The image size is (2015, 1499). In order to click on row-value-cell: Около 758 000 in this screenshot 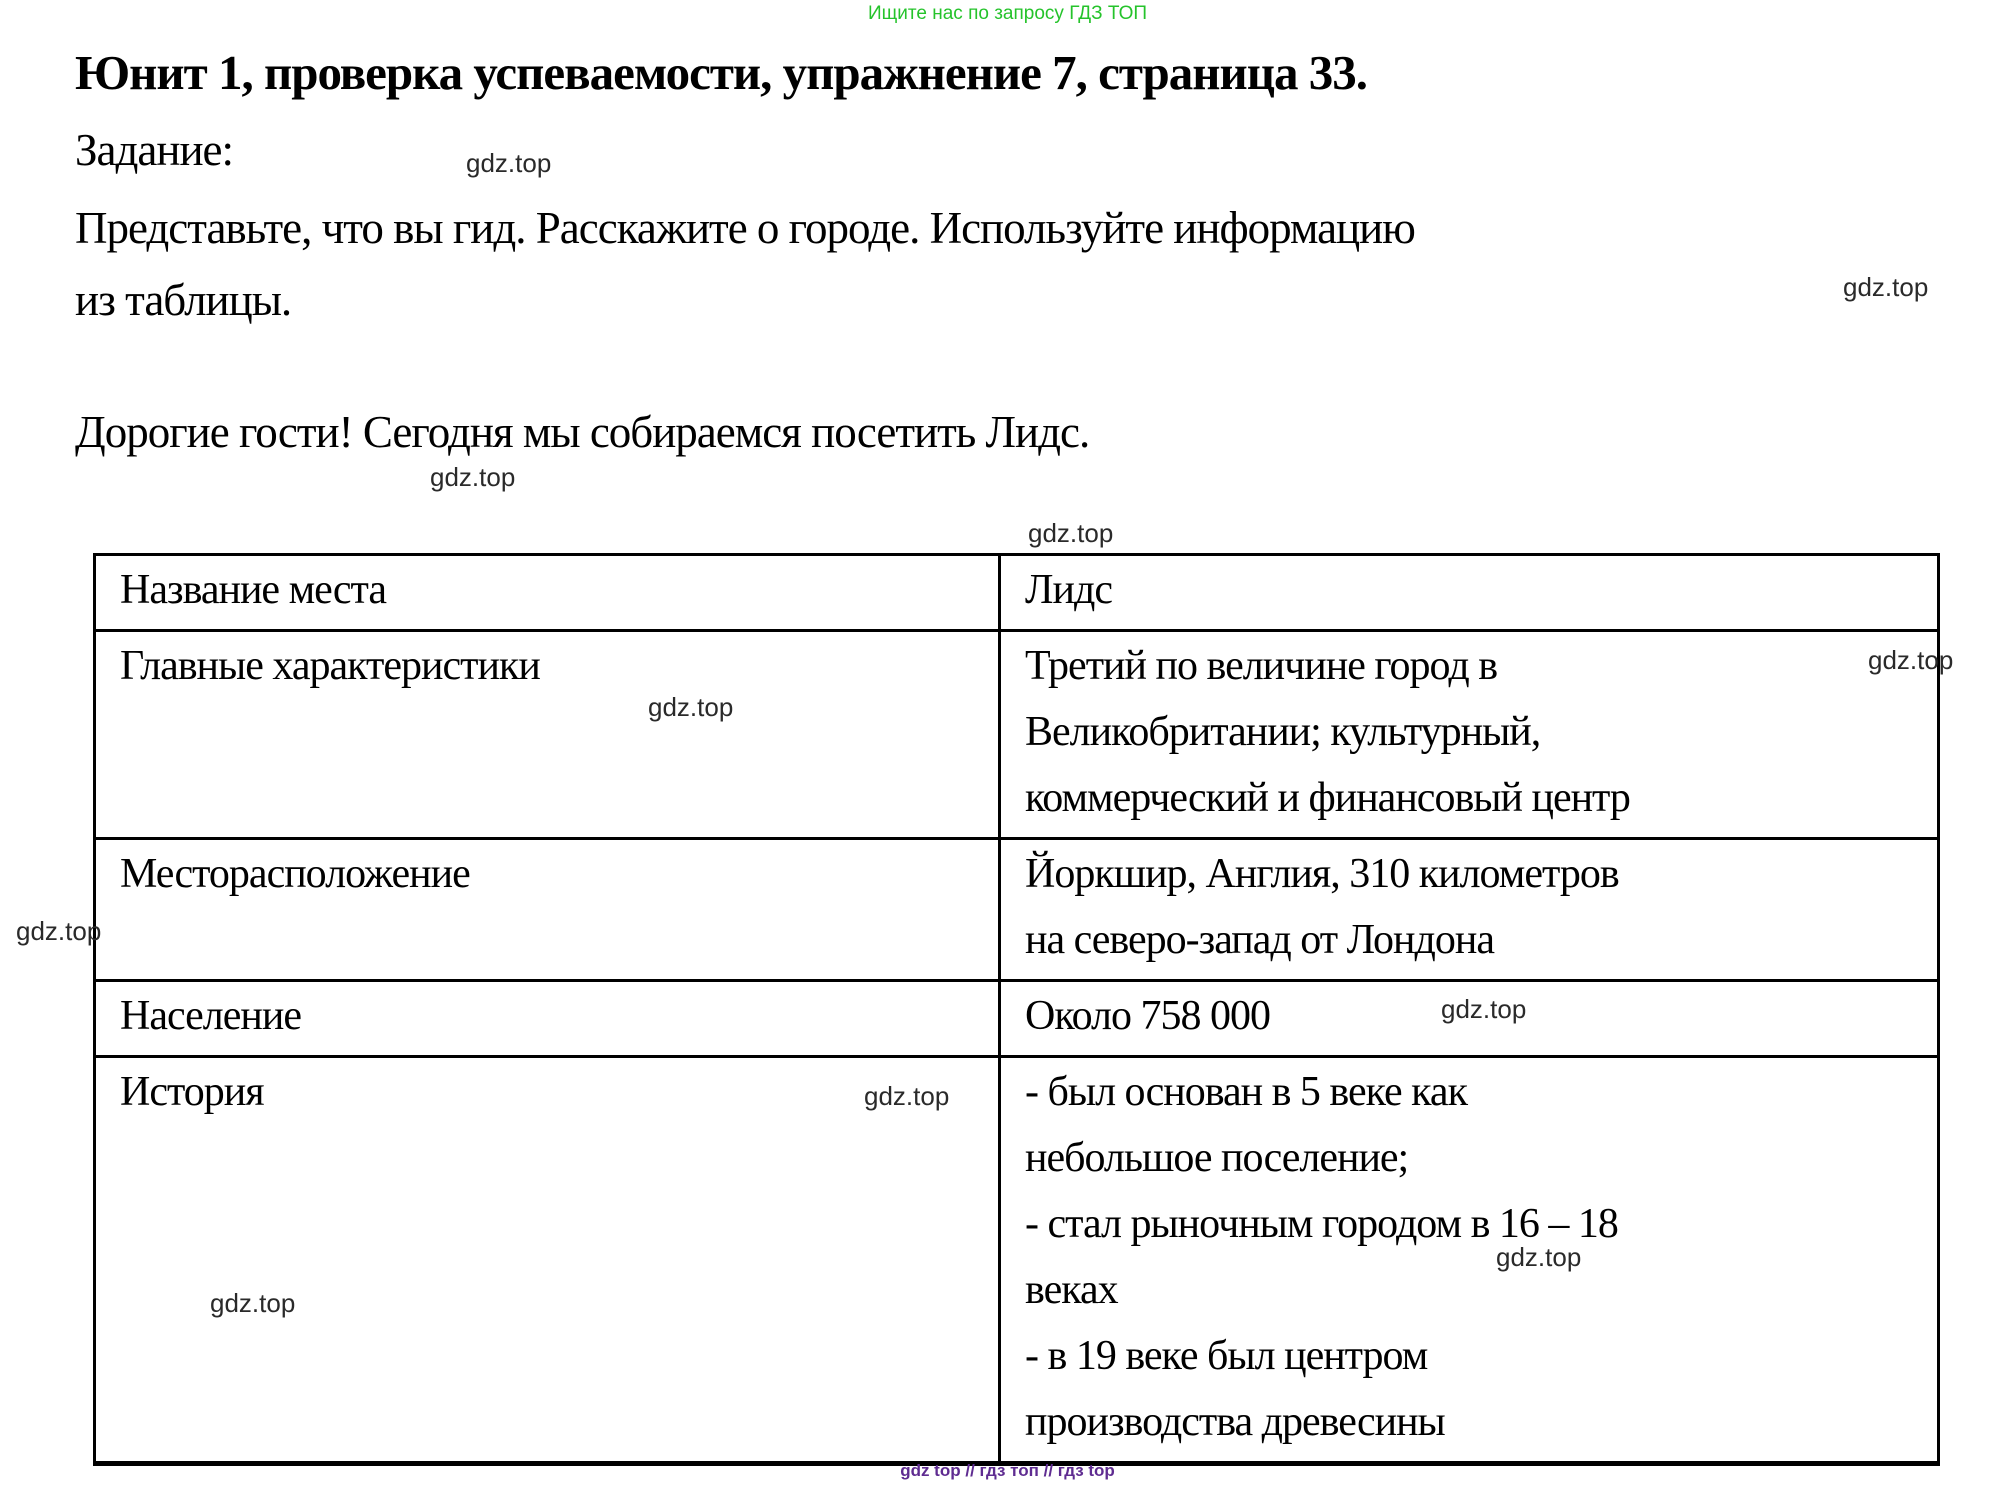, I will do `click(1469, 1018)`.